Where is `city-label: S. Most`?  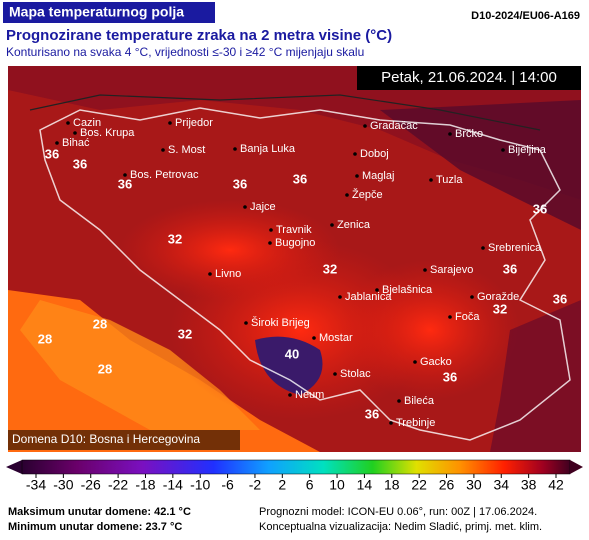
city-label: S. Most is located at coordinates (186, 150).